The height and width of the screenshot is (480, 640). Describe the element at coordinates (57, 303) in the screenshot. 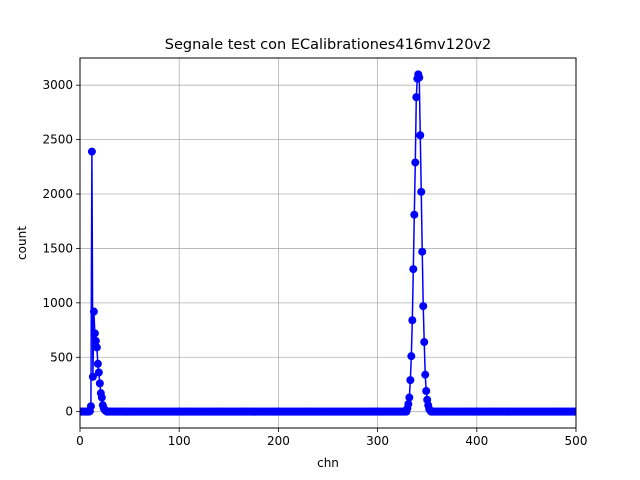

I see `y-tick-label: 1000` at that location.